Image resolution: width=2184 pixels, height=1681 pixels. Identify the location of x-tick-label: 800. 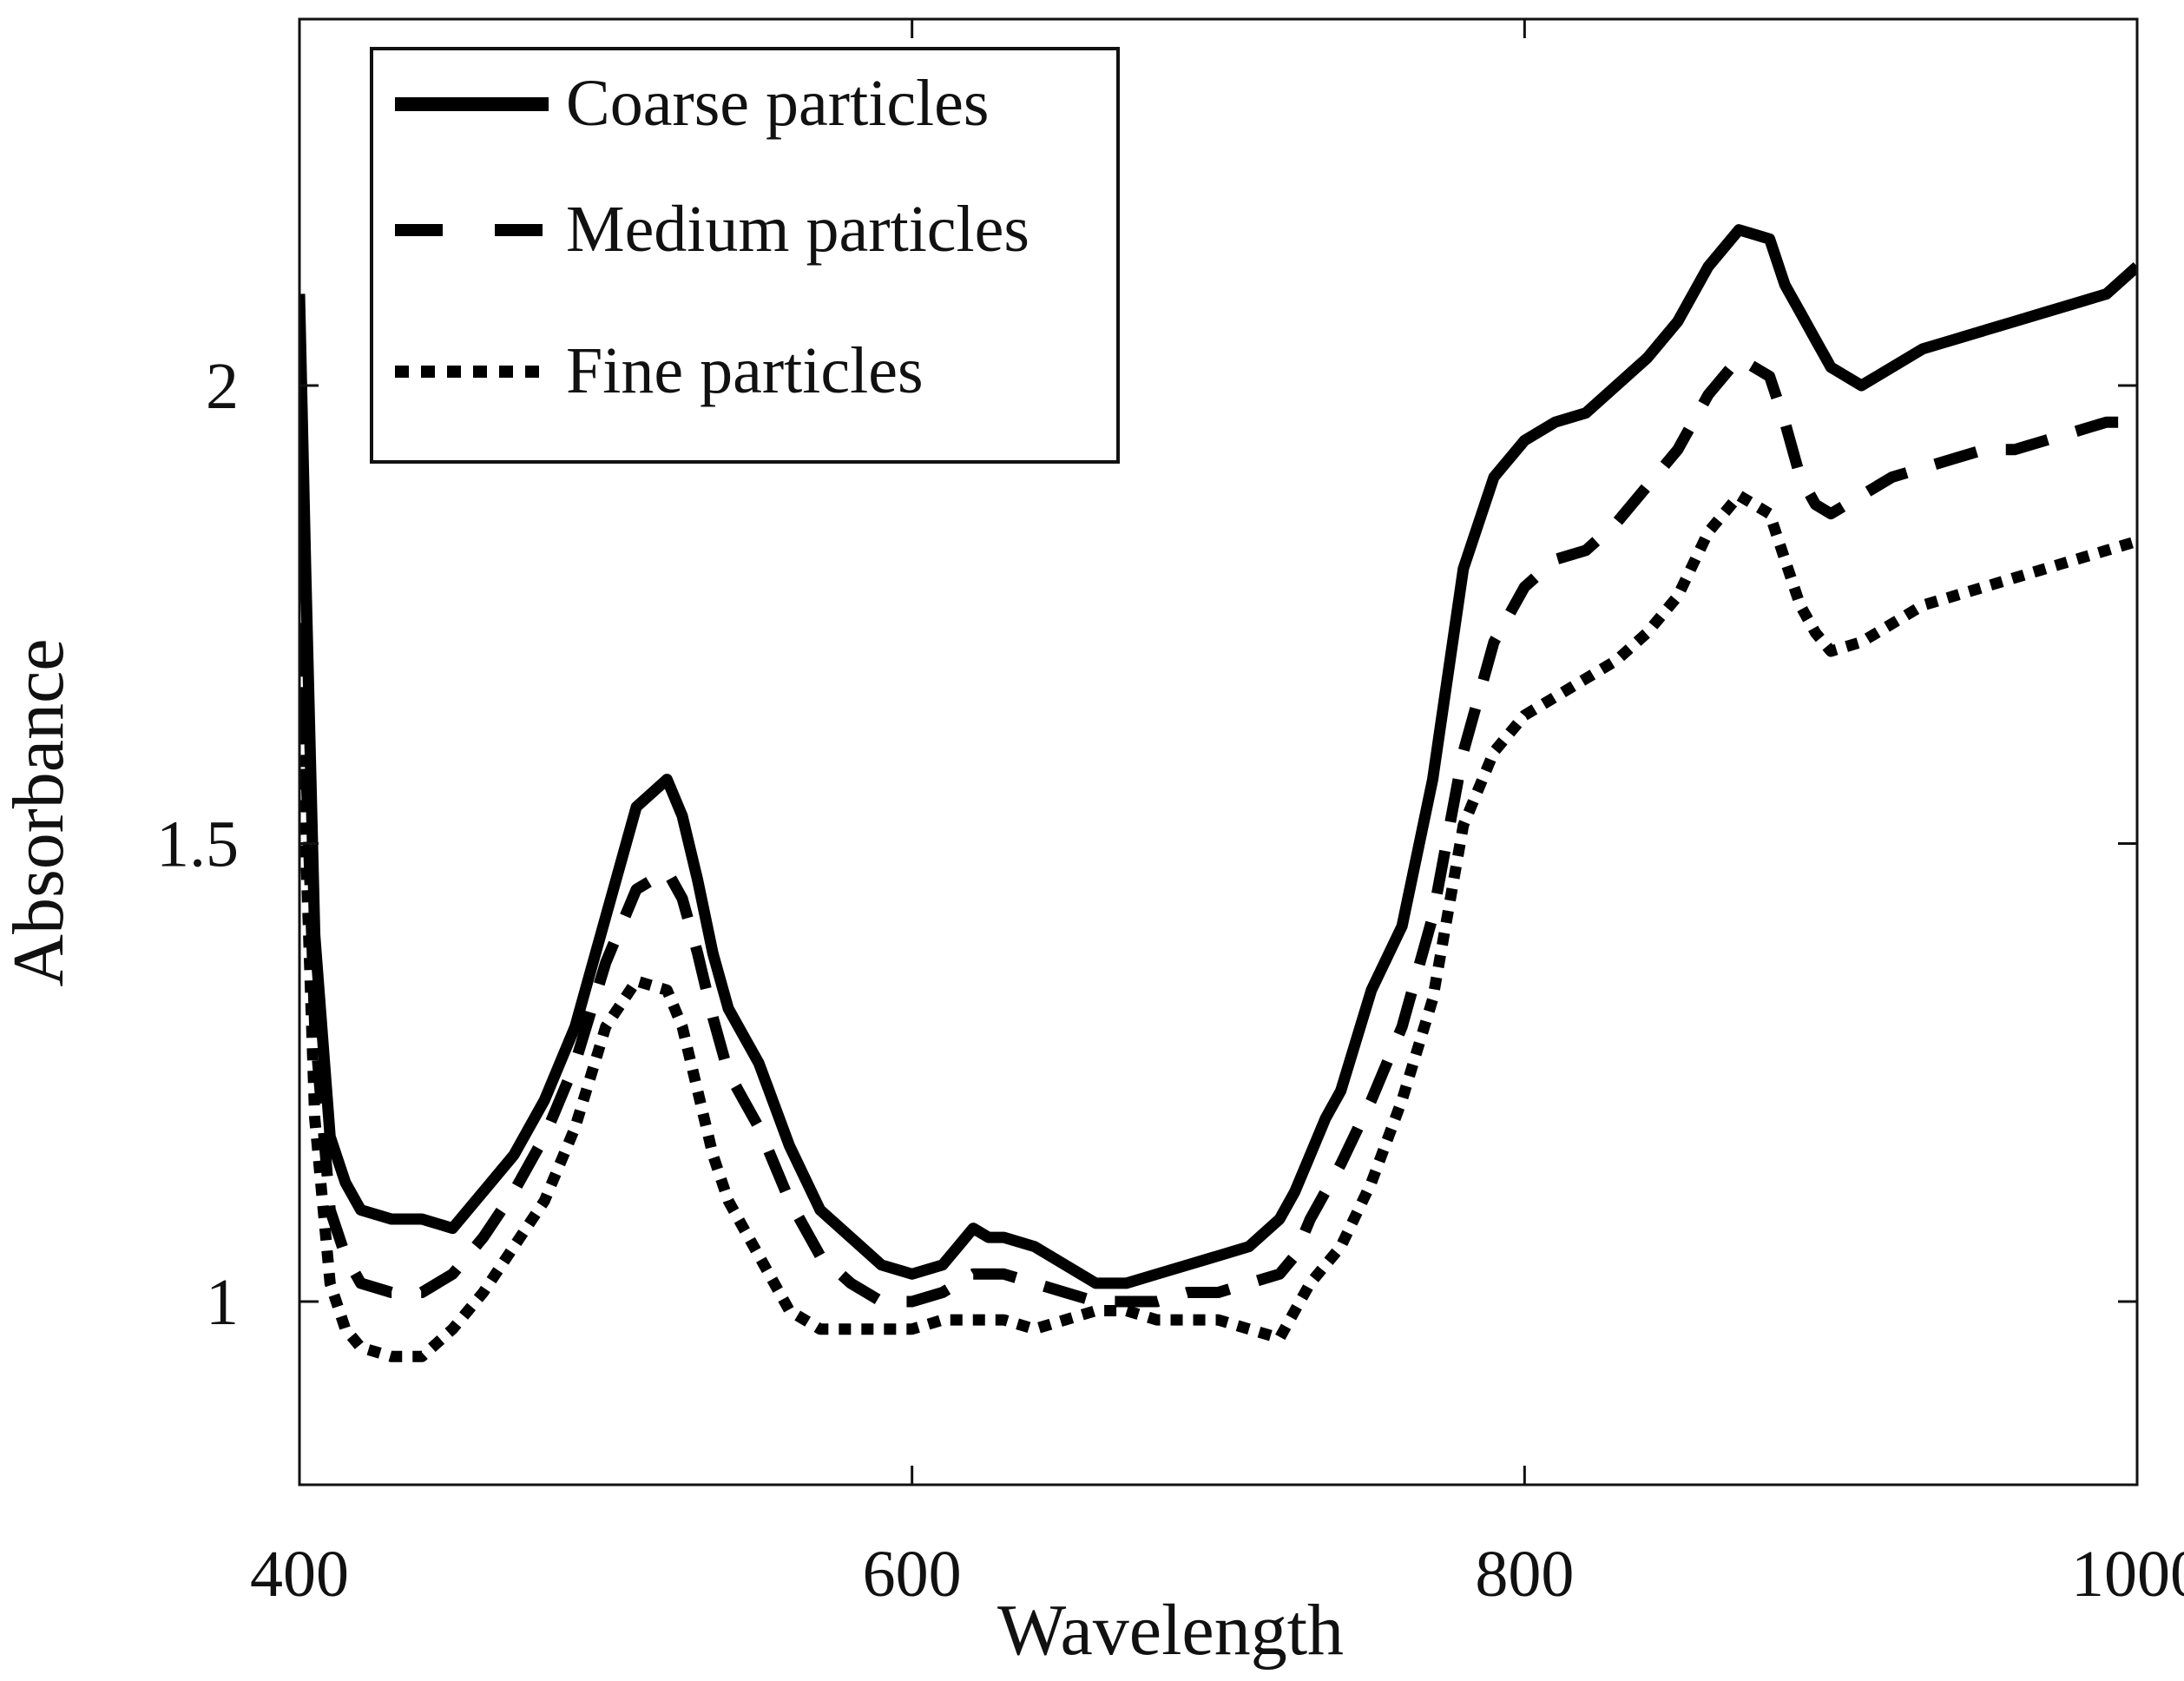
(1524, 1574).